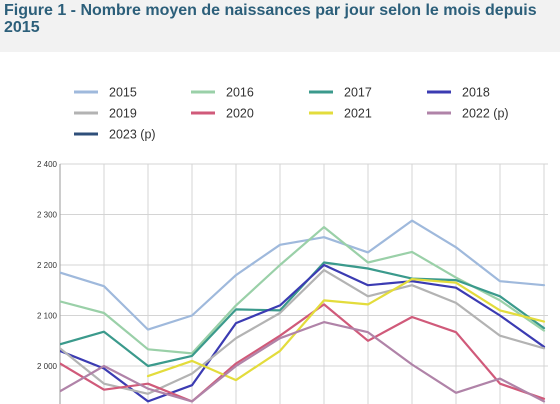  What do you see at coordinates (132, 135) in the screenshot?
I see `legend-label-2023-p: 2023 (p)` at bounding box center [132, 135].